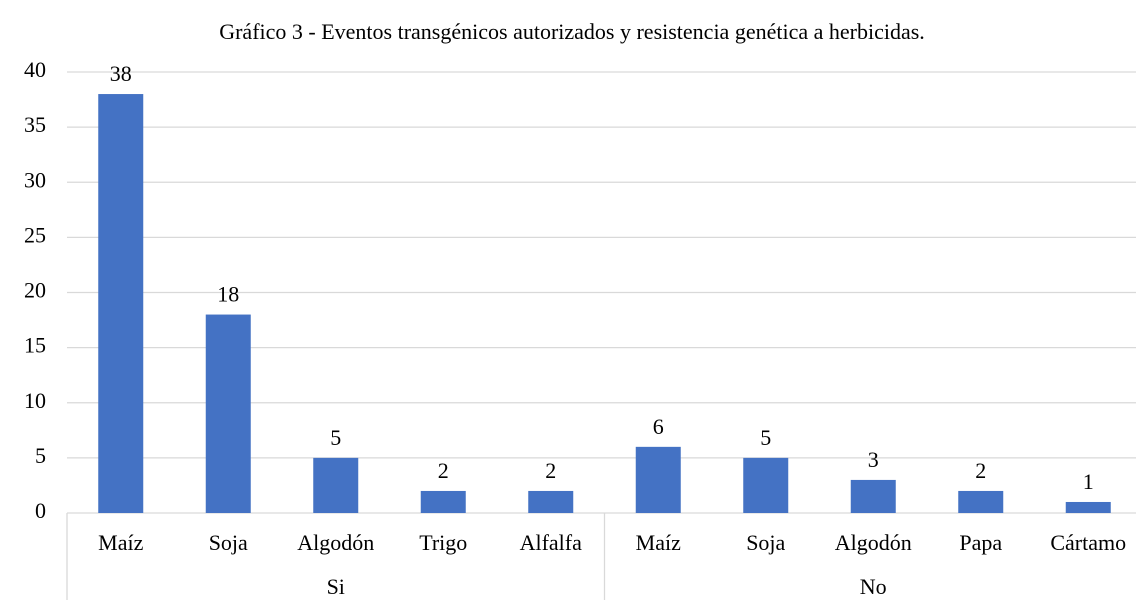 The width and height of the screenshot is (1136, 600). I want to click on y-tick-label: 30, so click(35, 179).